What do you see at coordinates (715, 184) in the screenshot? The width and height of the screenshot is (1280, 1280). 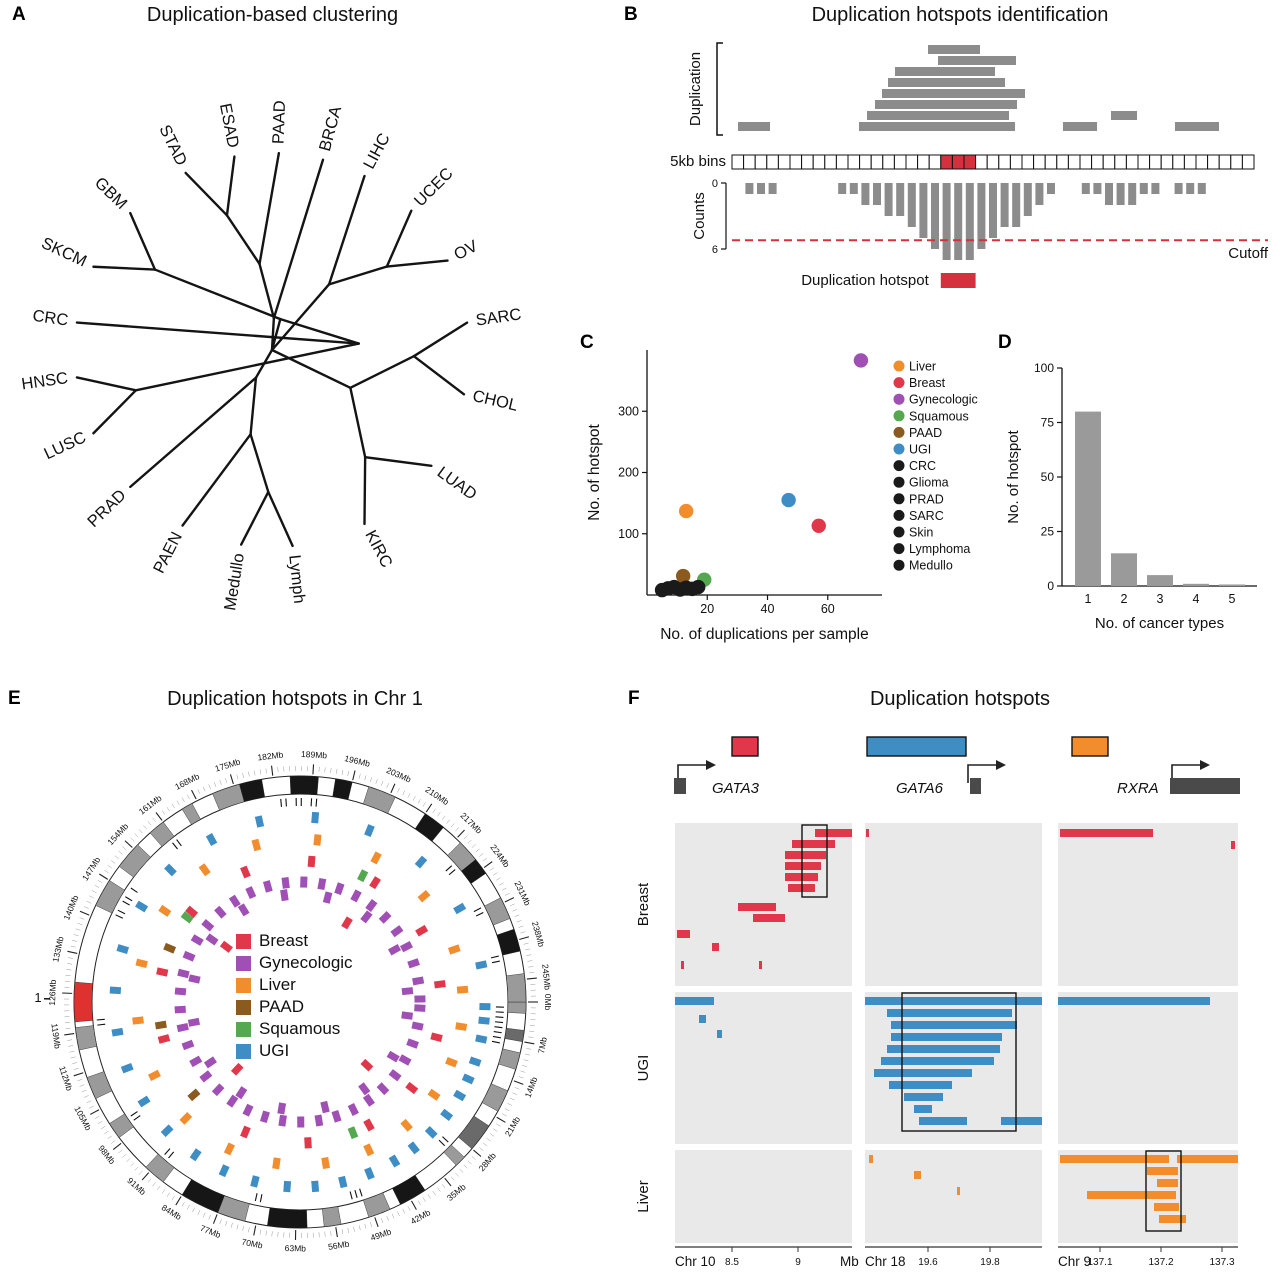 I see `counts-tick-label: 0` at bounding box center [715, 184].